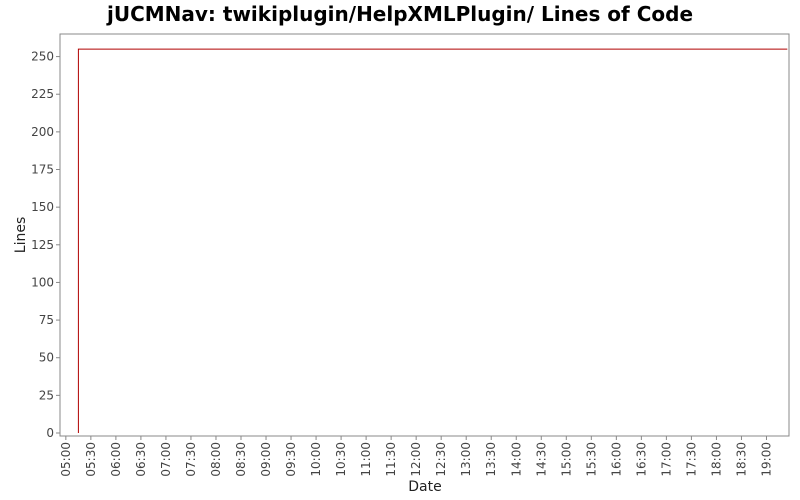  I want to click on x-tick-label: 15:30, so click(591, 459).